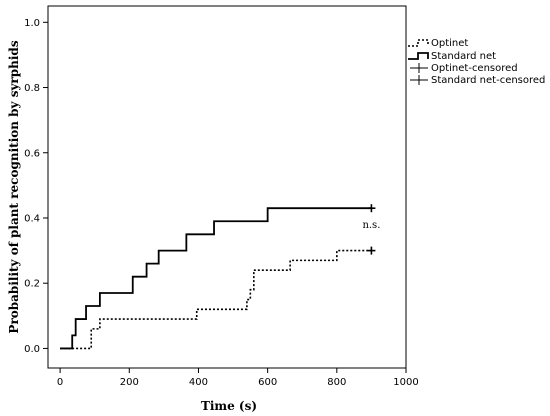 Image resolution: width=550 pixels, height=416 pixels. Describe the element at coordinates (474, 68) in the screenshot. I see `legend-label-optinet-censored: Optinet-censored` at that location.